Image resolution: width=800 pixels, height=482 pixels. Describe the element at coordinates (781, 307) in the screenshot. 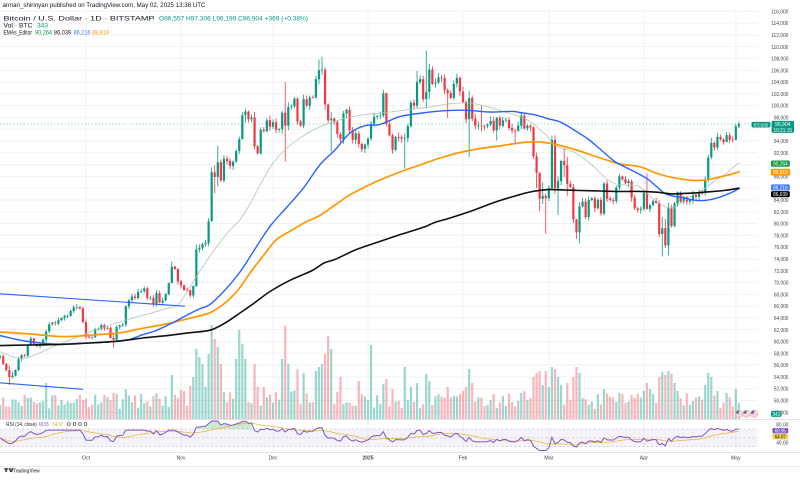

I see `svg-text: 66,000` at that location.